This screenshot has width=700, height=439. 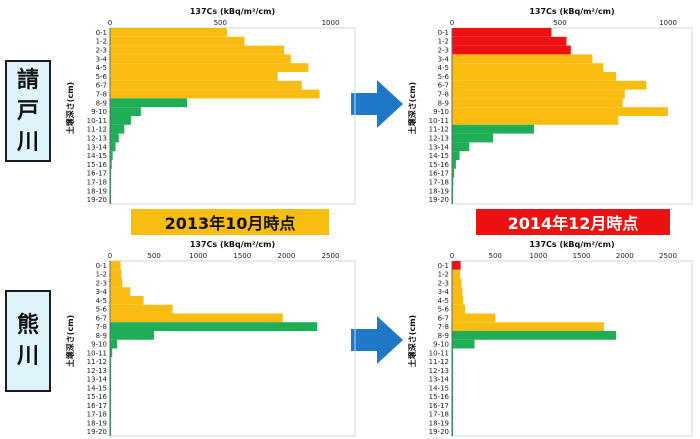 What do you see at coordinates (439, 362) in the screenshot?
I see `category-label: 11-12` at bounding box center [439, 362].